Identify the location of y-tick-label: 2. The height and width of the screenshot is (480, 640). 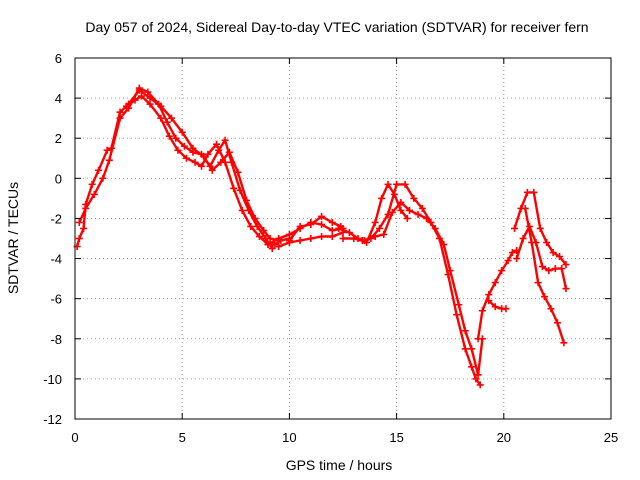
(58, 138).